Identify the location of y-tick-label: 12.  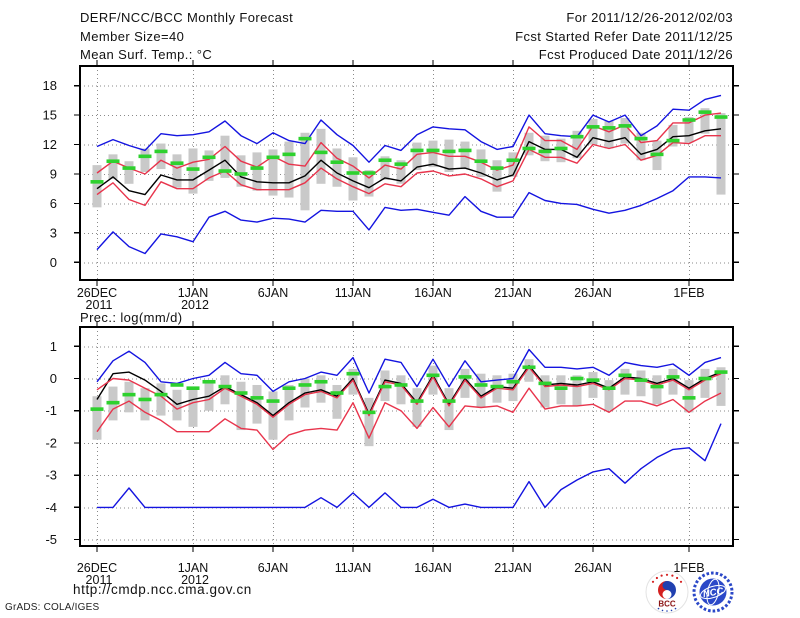
(50, 144).